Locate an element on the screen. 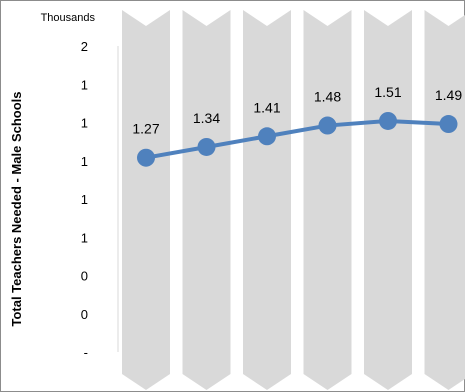  series-line is located at coordinates (297, 139).